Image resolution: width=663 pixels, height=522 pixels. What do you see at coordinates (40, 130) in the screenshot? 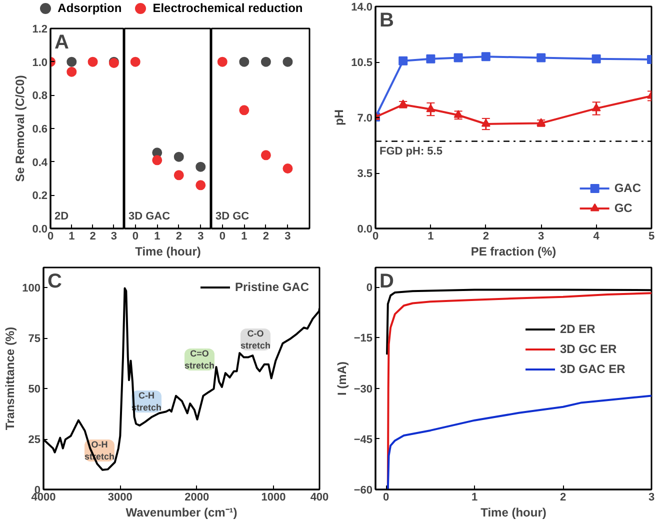
I see `y-tick-label: 0.6` at bounding box center [40, 130].